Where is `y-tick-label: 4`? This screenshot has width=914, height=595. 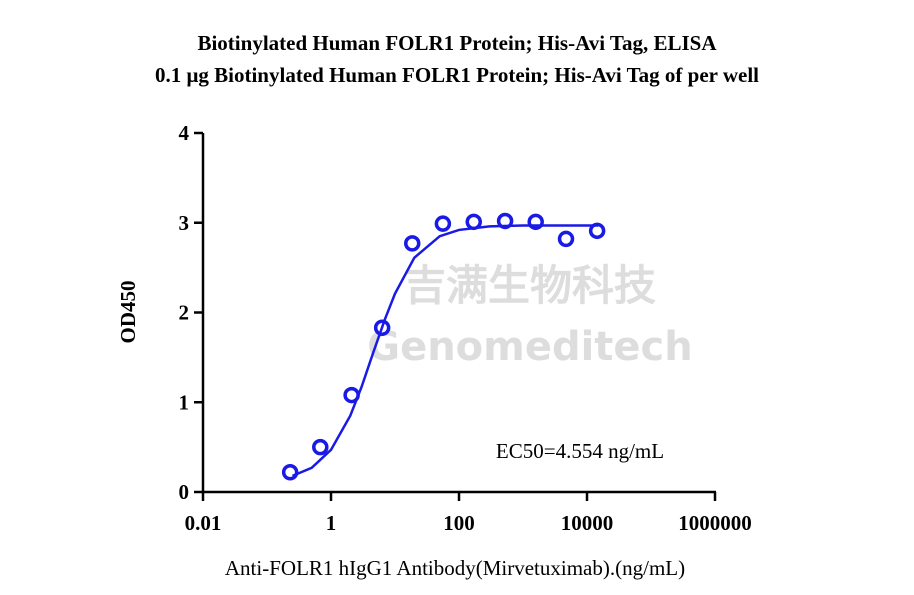
y-tick-label: 4 is located at coordinates (184, 133).